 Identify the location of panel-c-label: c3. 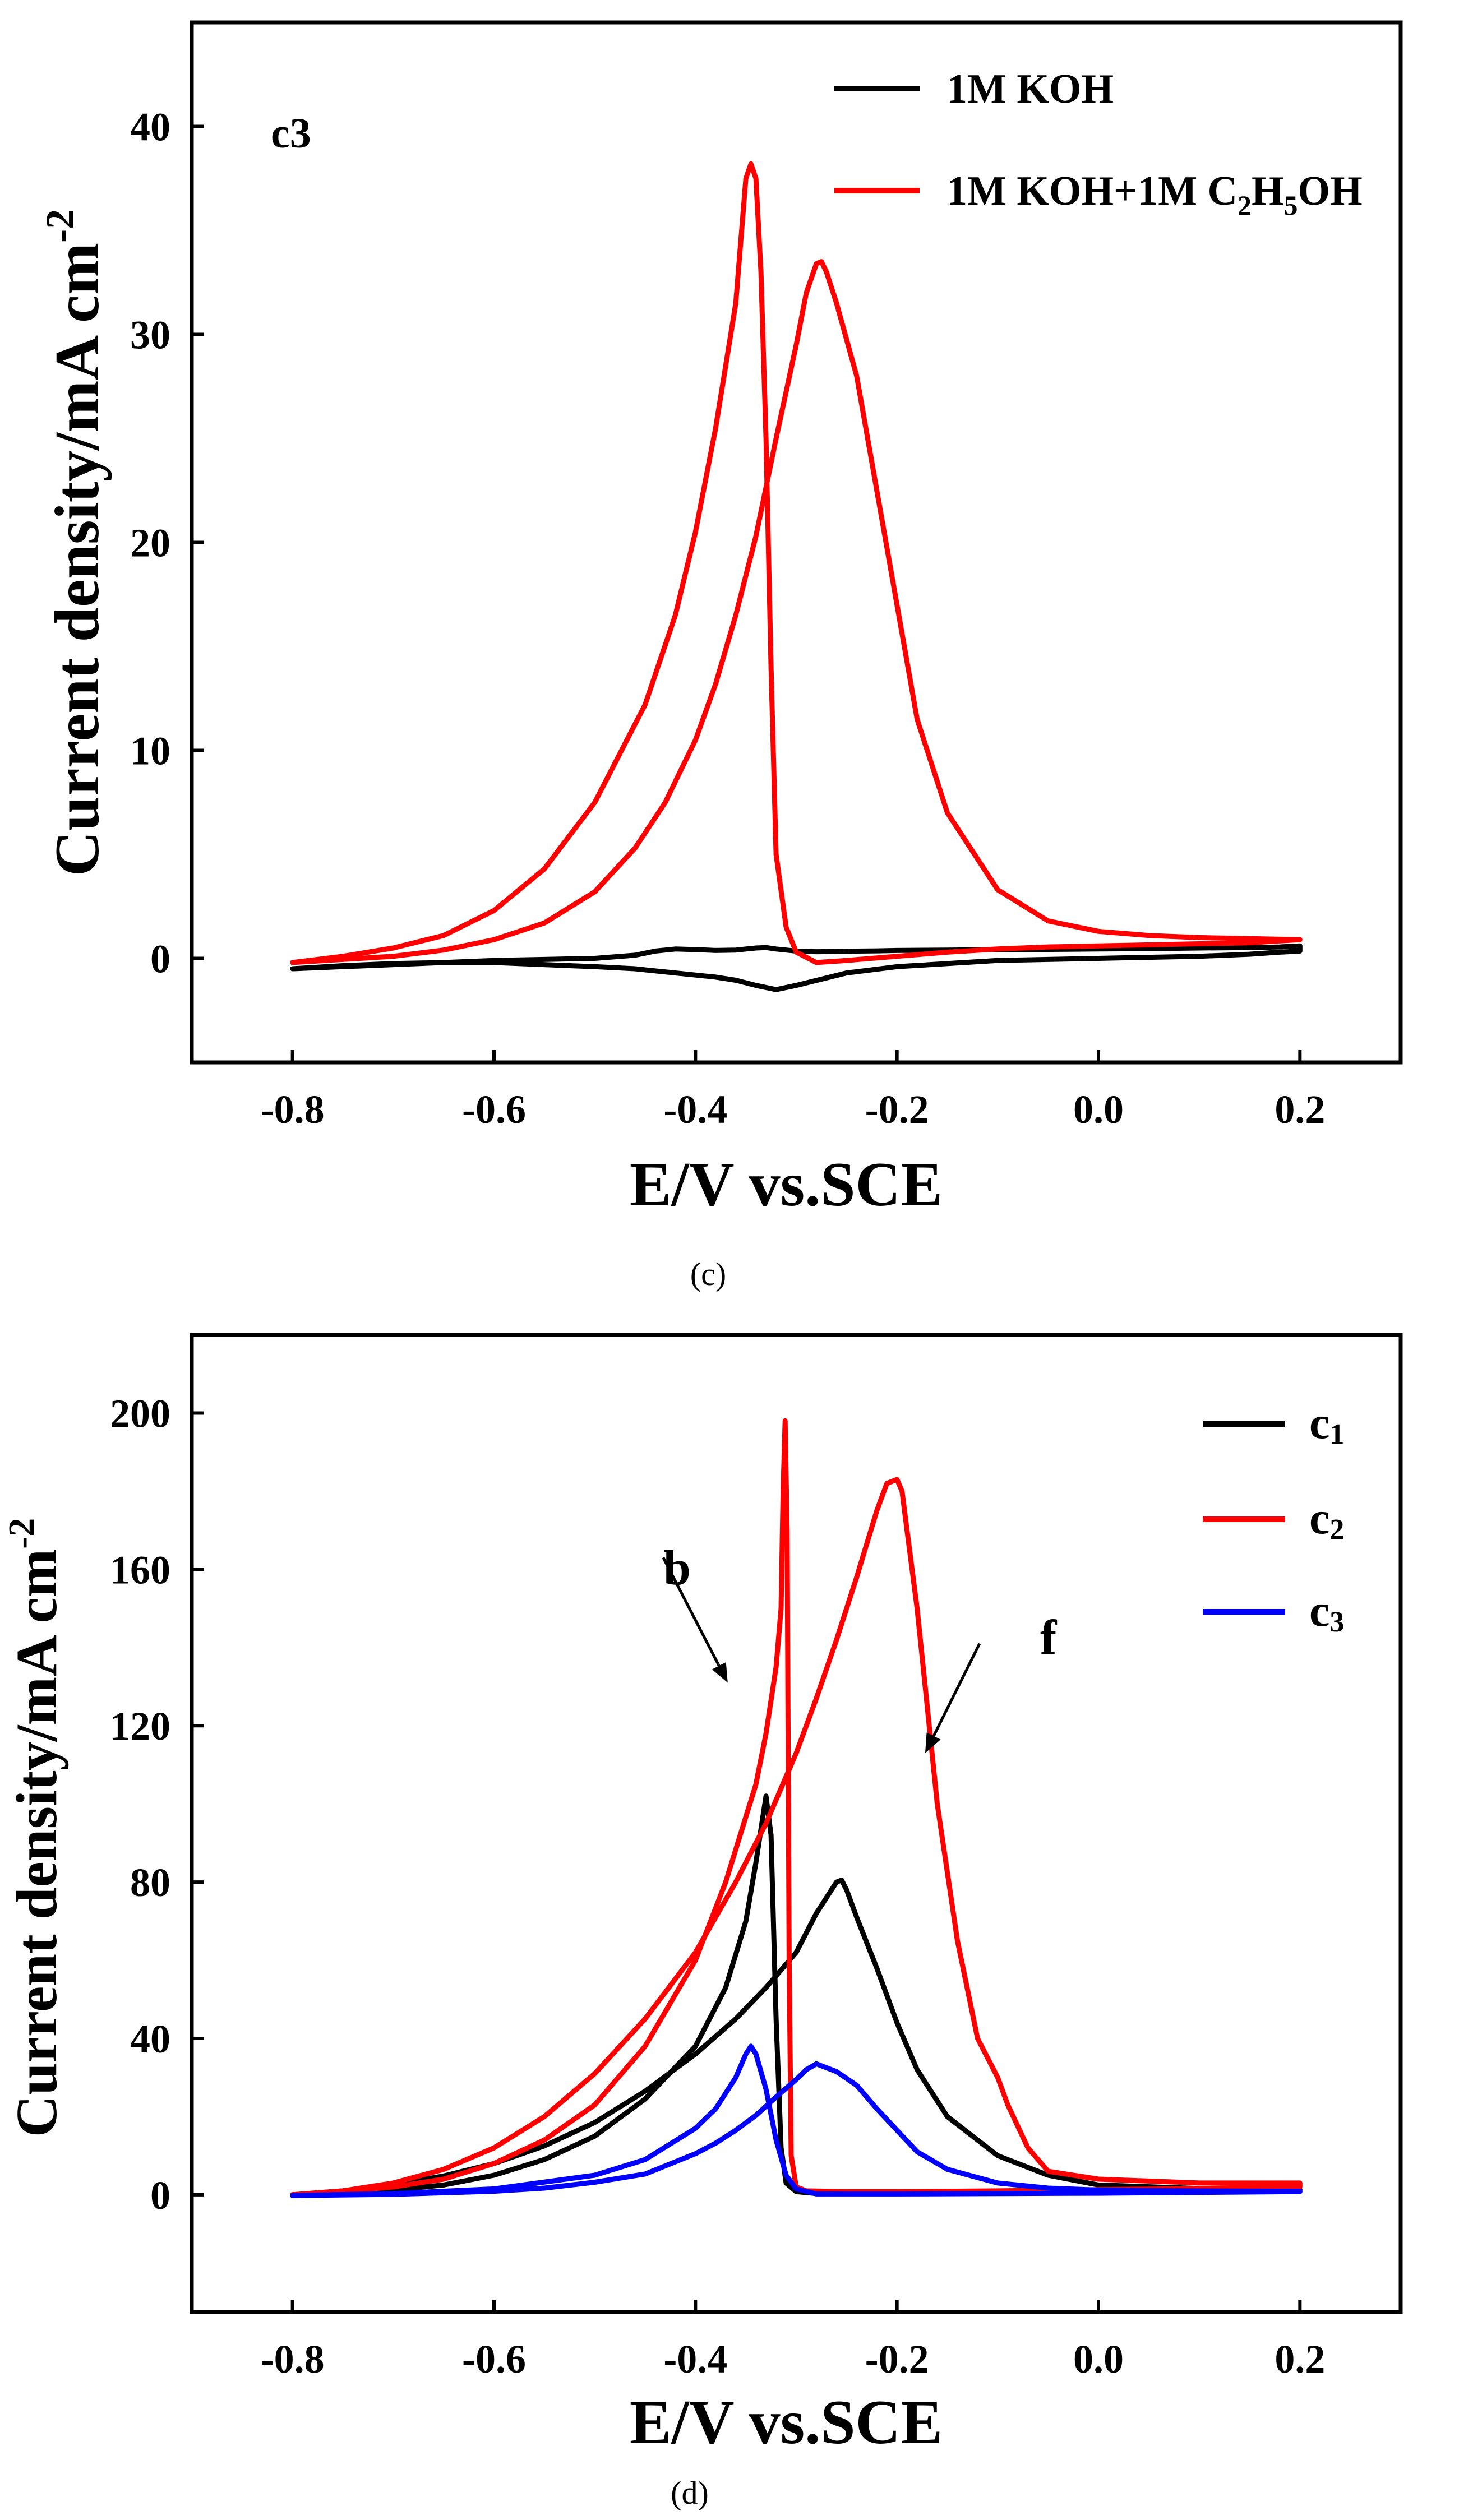
(291, 134).